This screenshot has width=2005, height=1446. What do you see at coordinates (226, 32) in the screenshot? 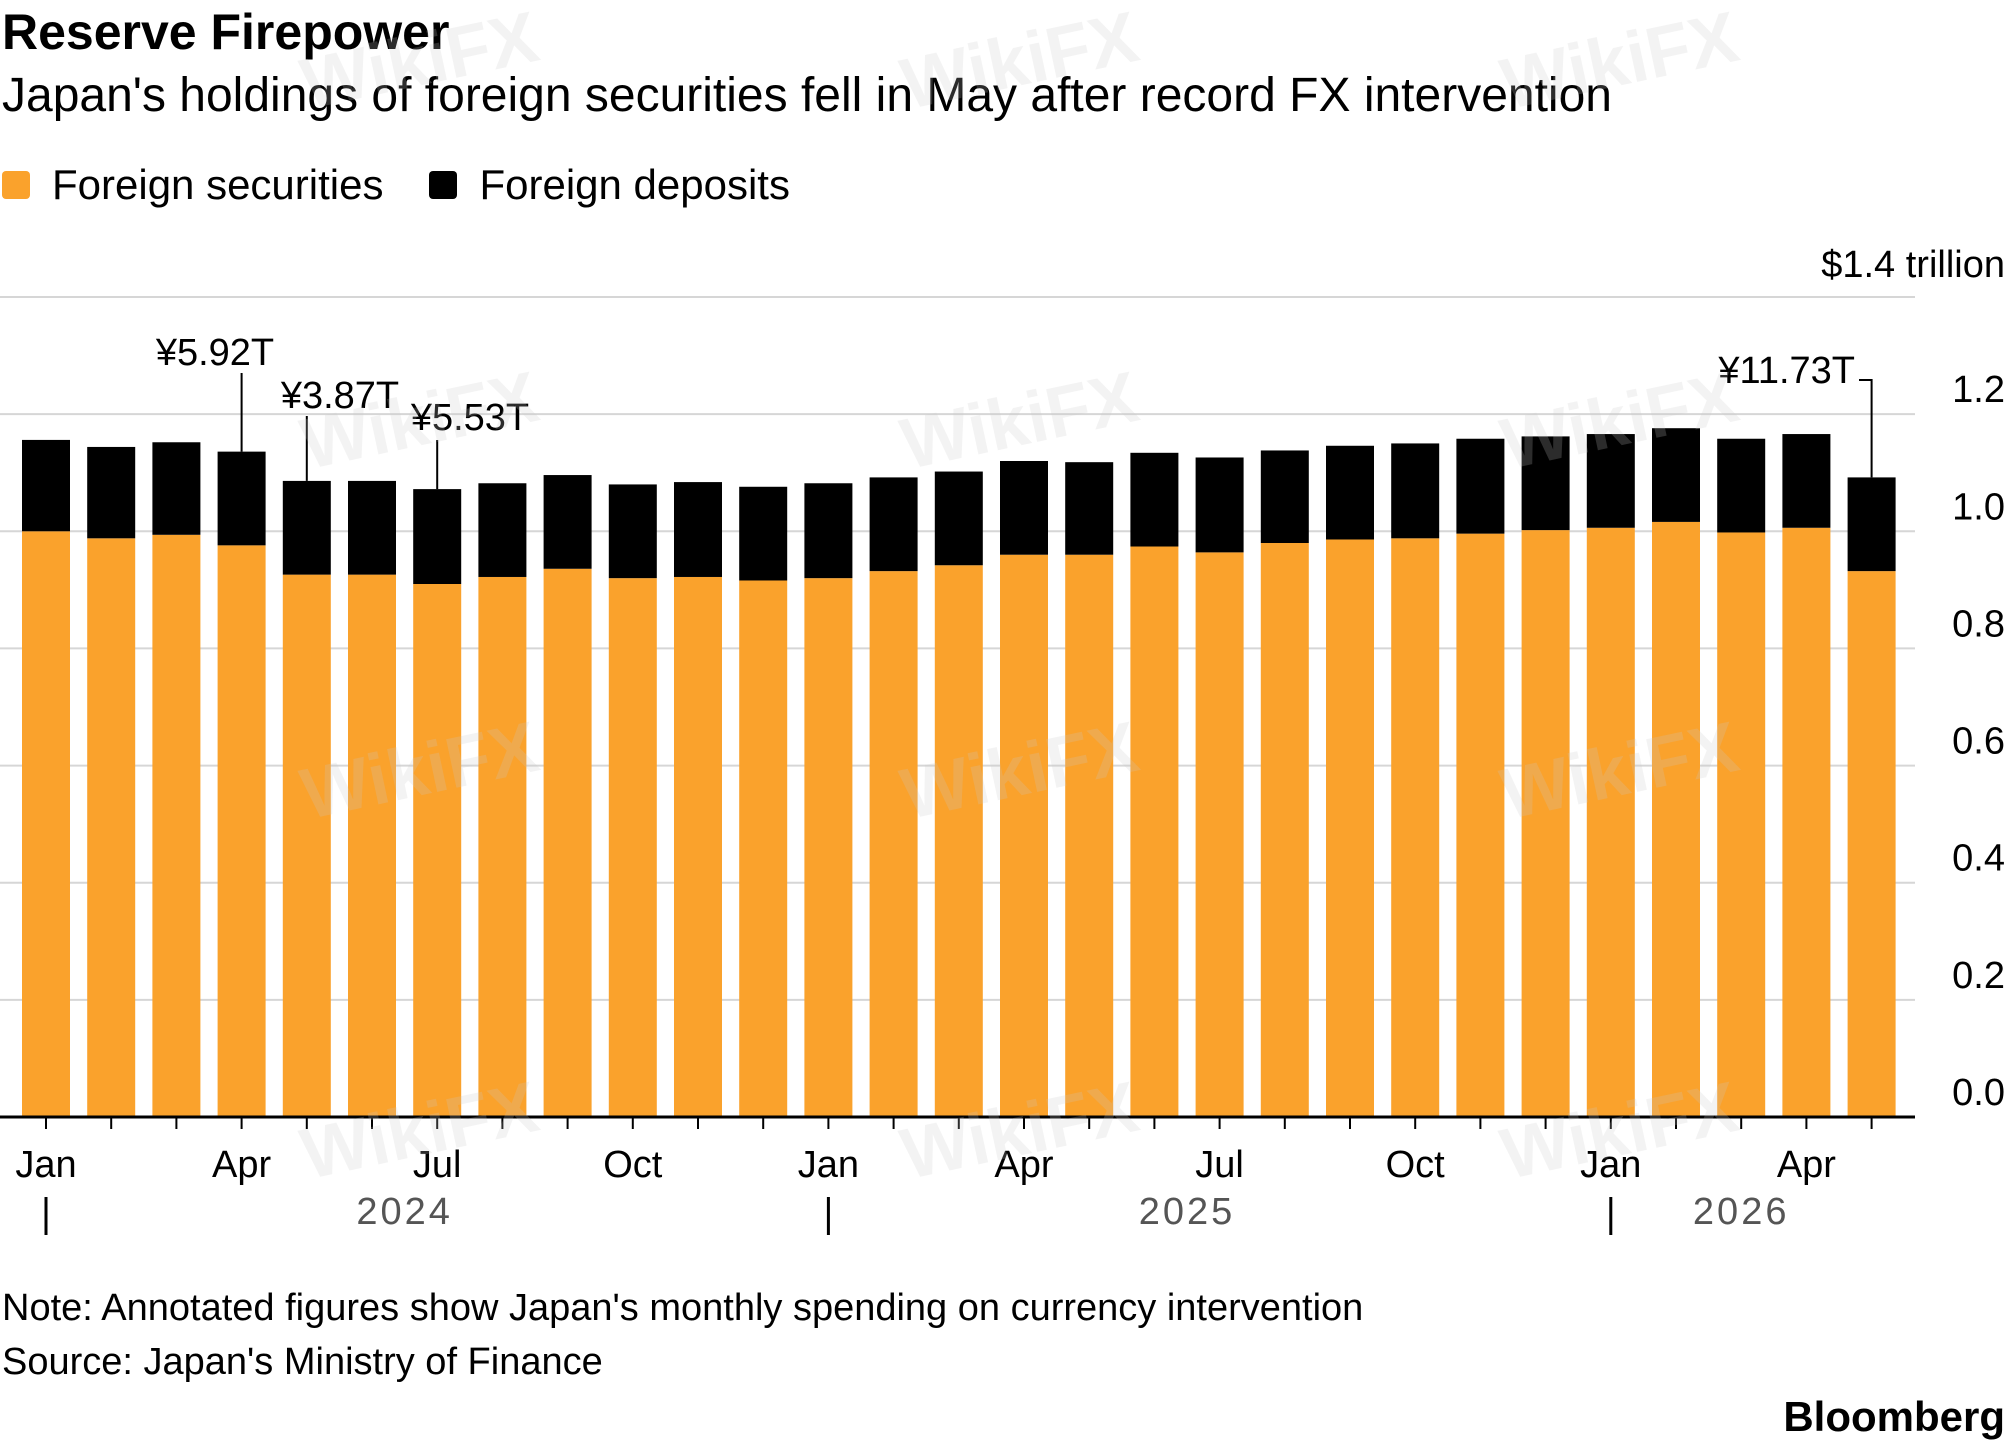
I see `chart-title: Reserve Firepower` at bounding box center [226, 32].